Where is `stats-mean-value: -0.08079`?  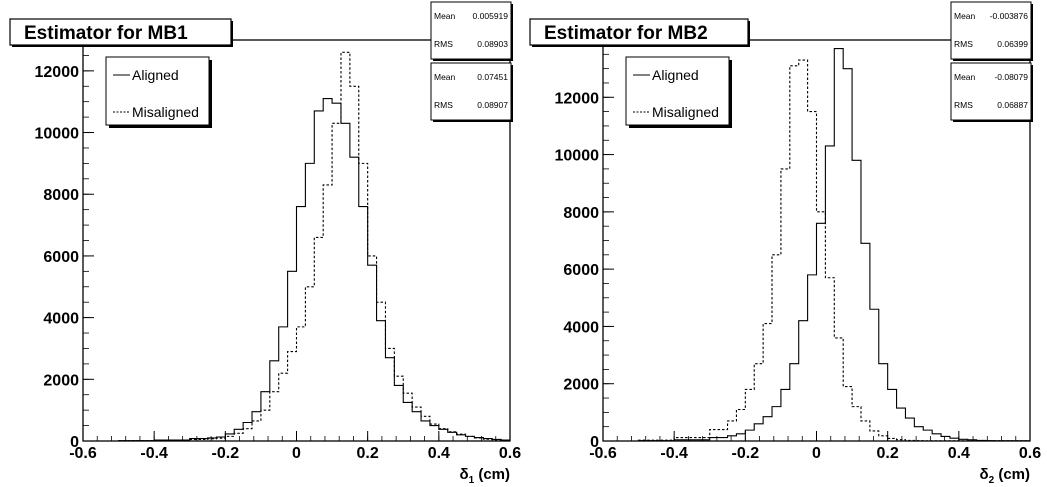 stats-mean-value: -0.08079 is located at coordinates (1011, 77).